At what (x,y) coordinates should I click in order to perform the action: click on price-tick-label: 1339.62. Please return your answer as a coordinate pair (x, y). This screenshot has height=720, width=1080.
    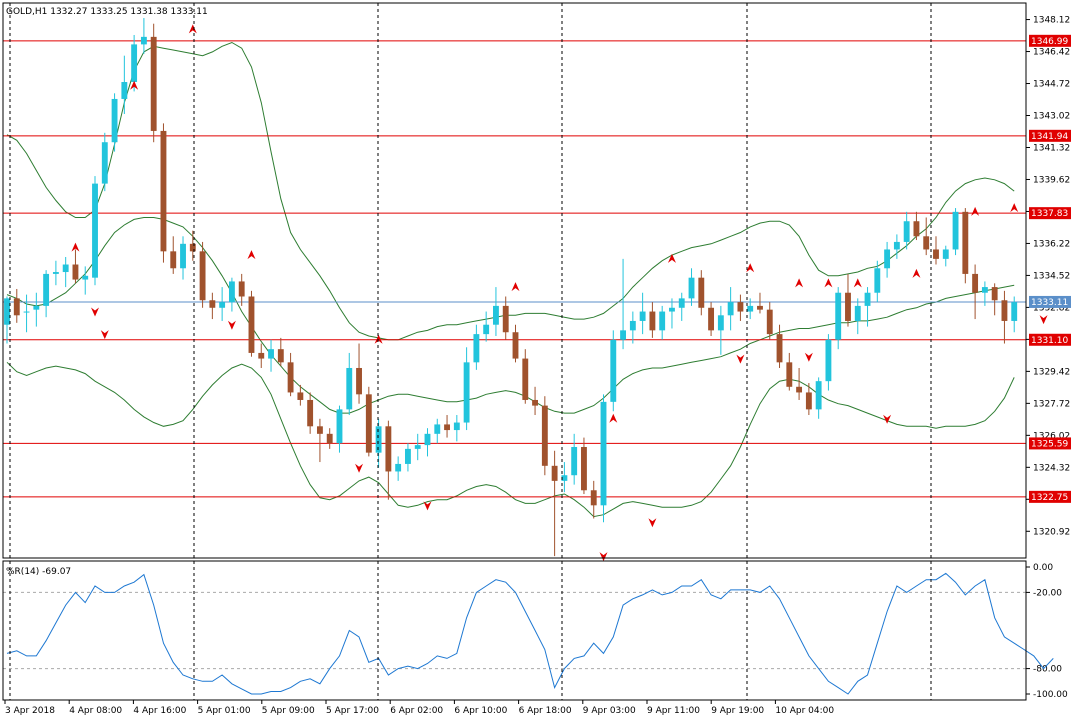
    Looking at the image, I should click on (1051, 180).